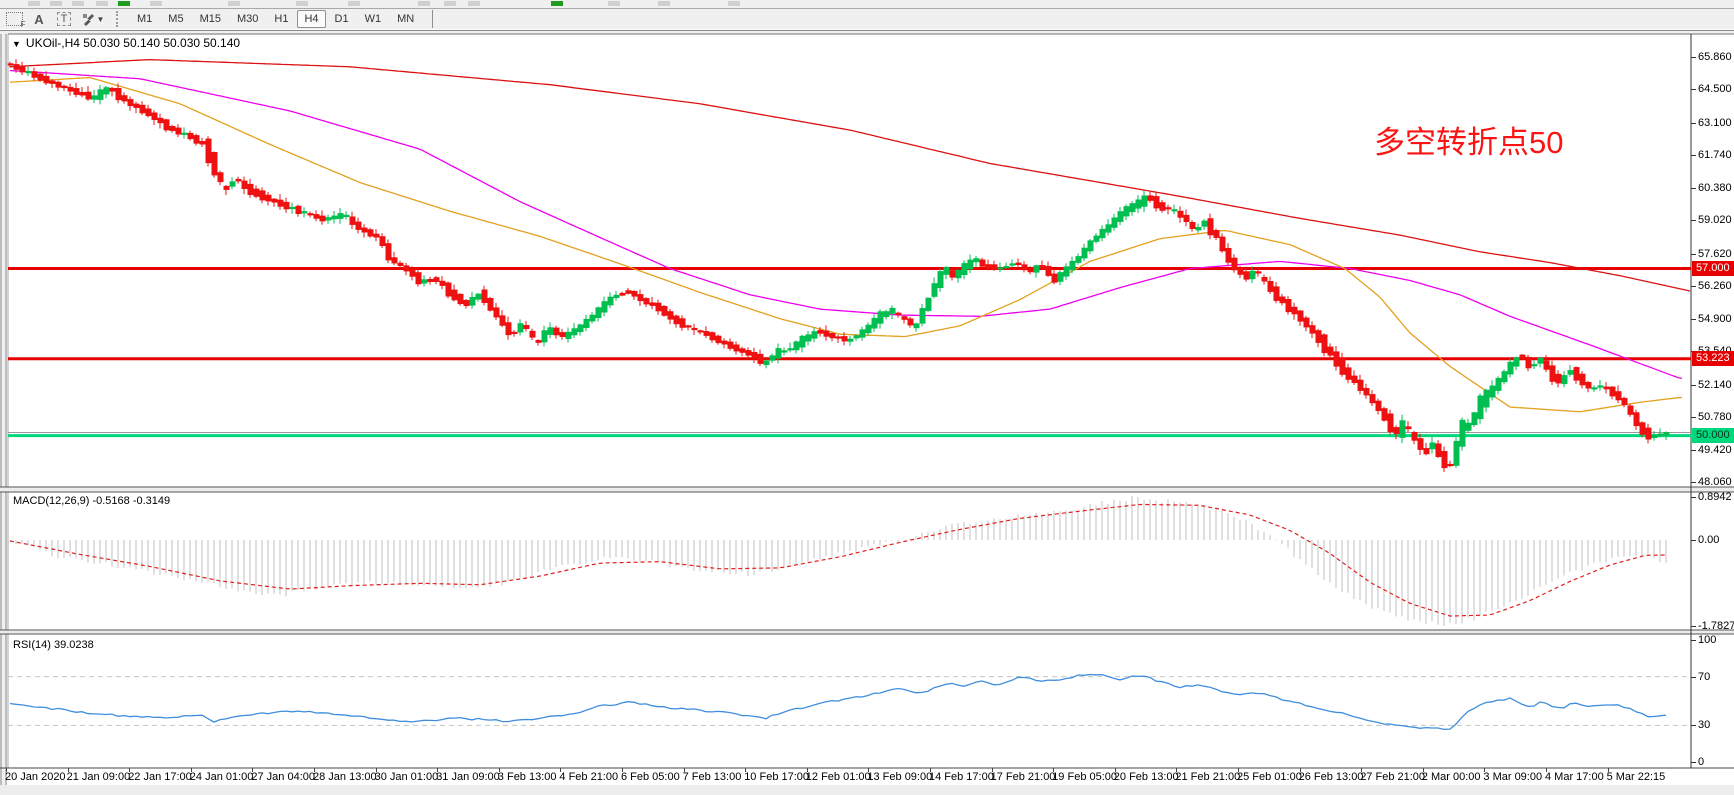 The image size is (1734, 795). What do you see at coordinates (1713, 435) in the screenshot?
I see `price-level-tag: 50.000` at bounding box center [1713, 435].